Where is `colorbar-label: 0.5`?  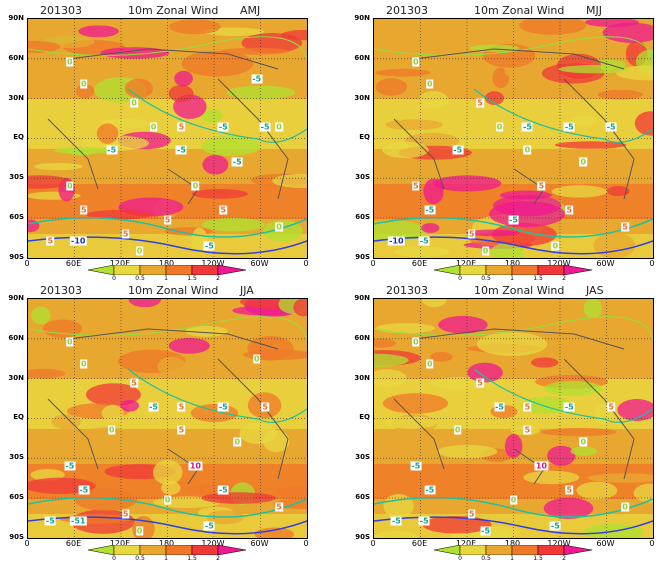 colorbar-label: 0.5 is located at coordinates (140, 278).